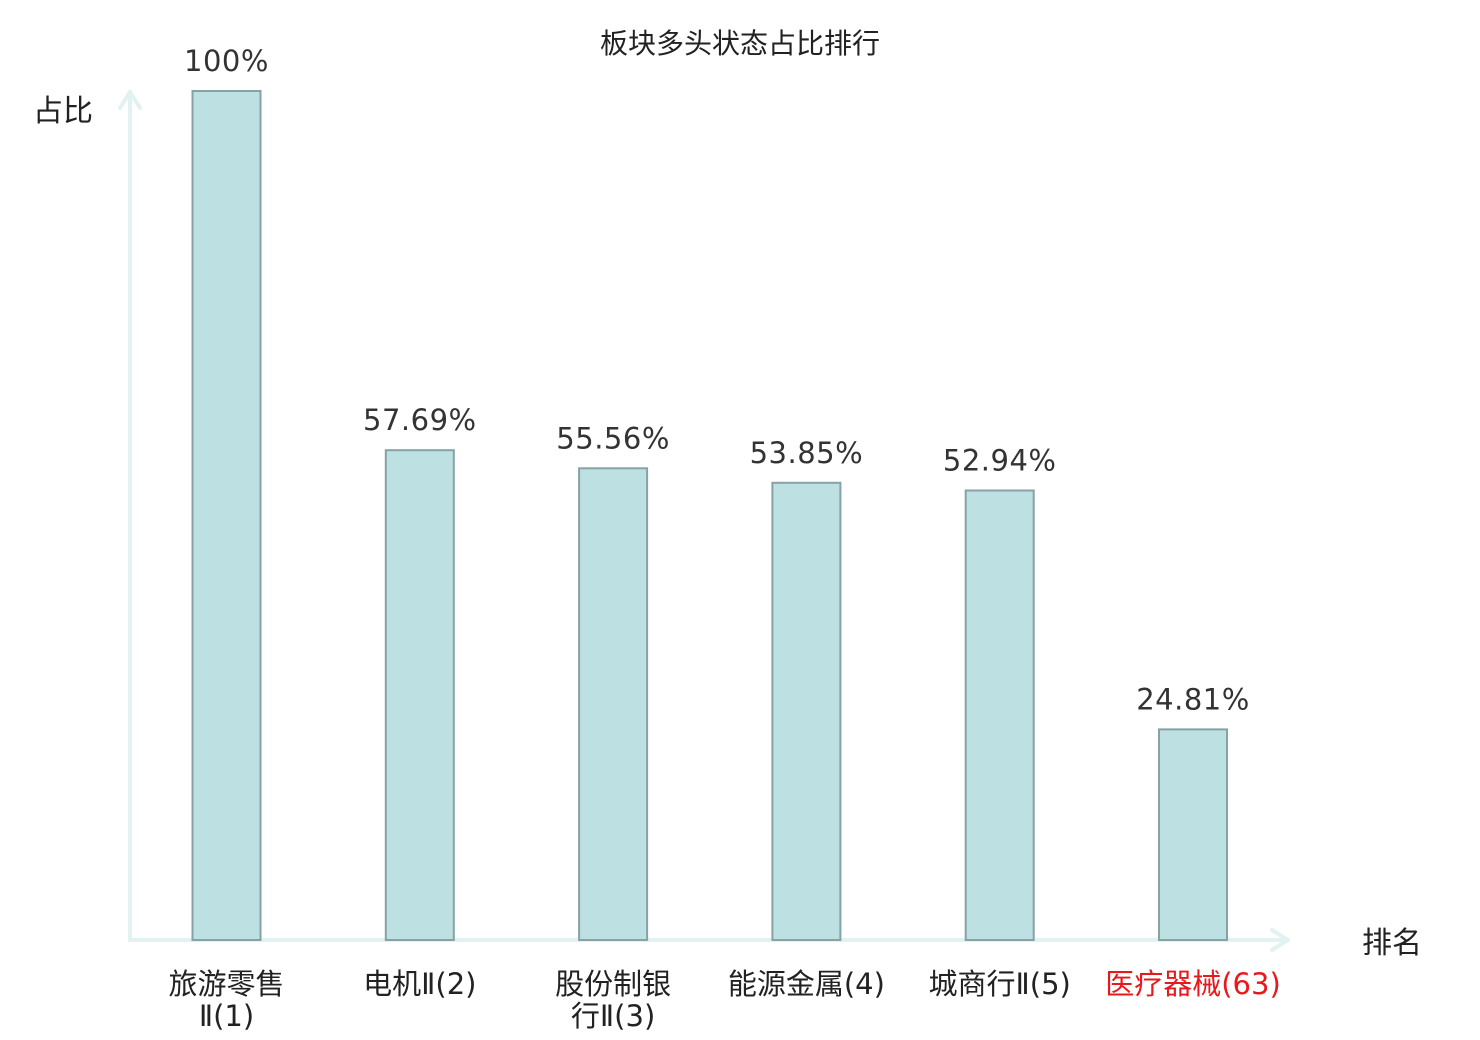 Image resolution: width=1480 pixels, height=1040 pixels. Describe the element at coordinates (1000, 461) in the screenshot. I see `bar-value-label: 52.94%` at that location.